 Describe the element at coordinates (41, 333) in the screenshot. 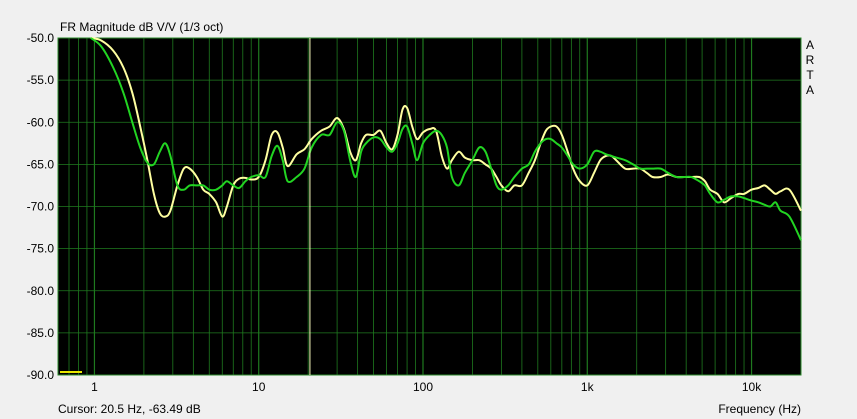

I see `y-tick-label: -85.0` at that location.